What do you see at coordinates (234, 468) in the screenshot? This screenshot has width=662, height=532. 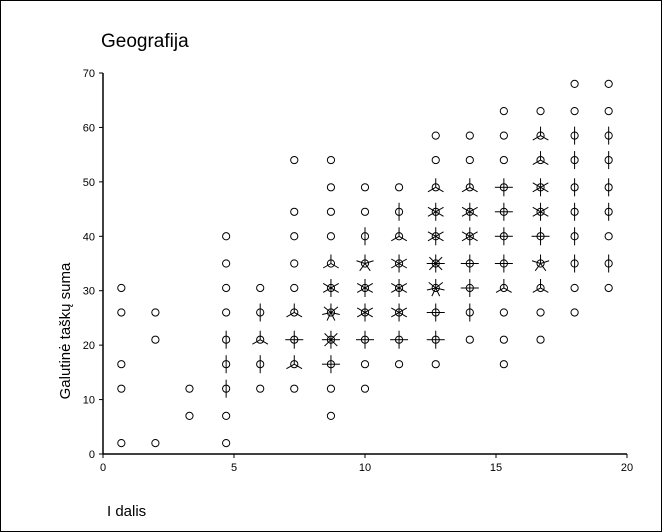 I see `x-tick-label: 5` at bounding box center [234, 468].